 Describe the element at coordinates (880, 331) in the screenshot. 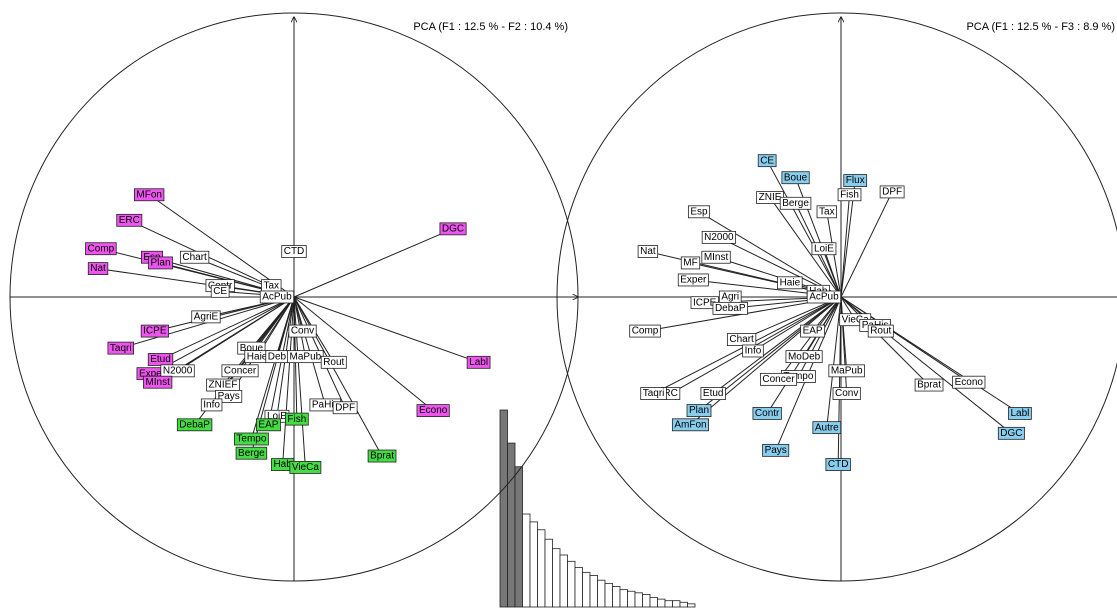

I see `variable-label: Rout` at that location.